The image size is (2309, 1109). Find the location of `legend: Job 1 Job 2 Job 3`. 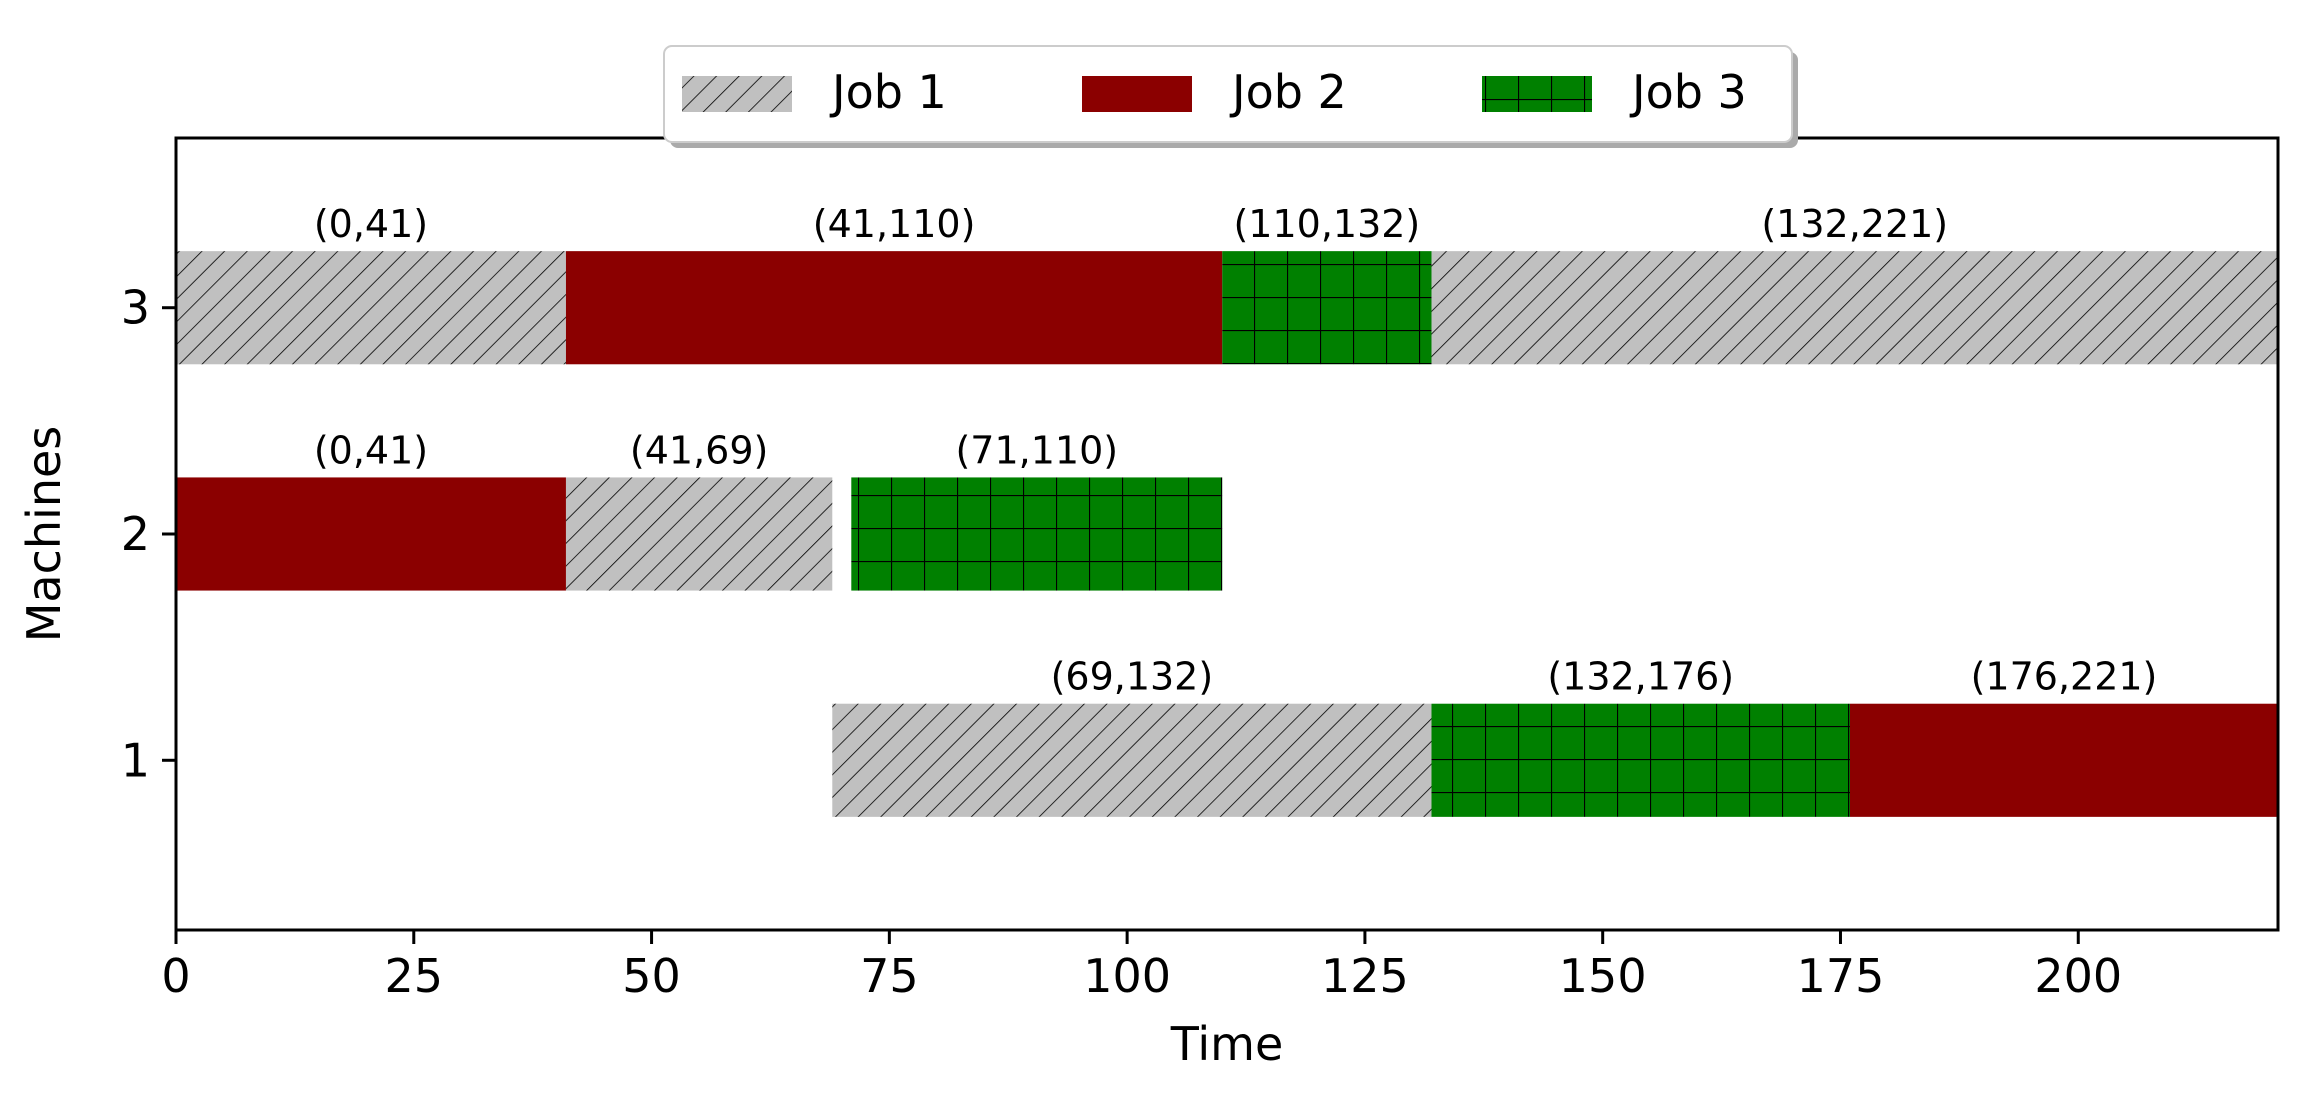

legend: Job 1 Job 2 Job 3 is located at coordinates (1230, 96).